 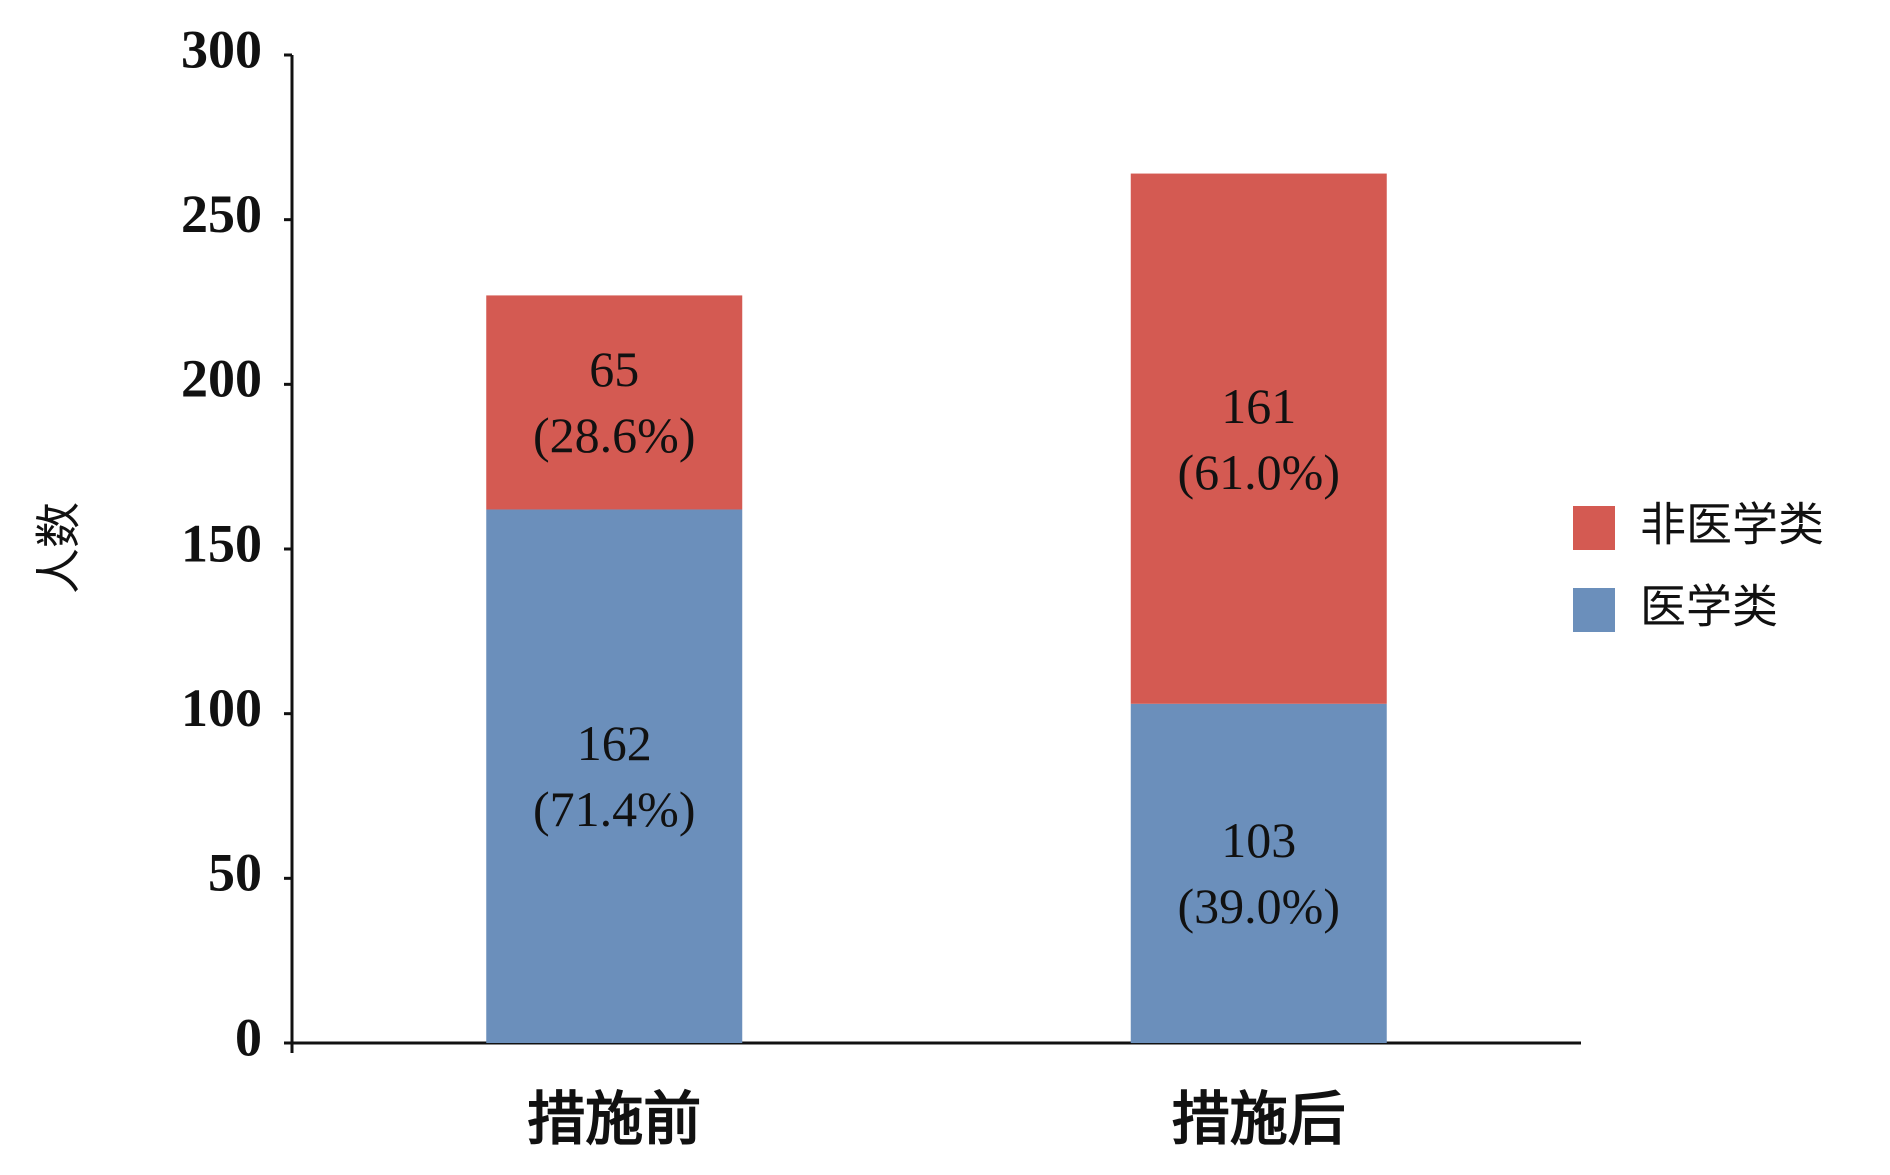 What do you see at coordinates (1259, 1119) in the screenshot?
I see `x-tick-label: 措施后` at bounding box center [1259, 1119].